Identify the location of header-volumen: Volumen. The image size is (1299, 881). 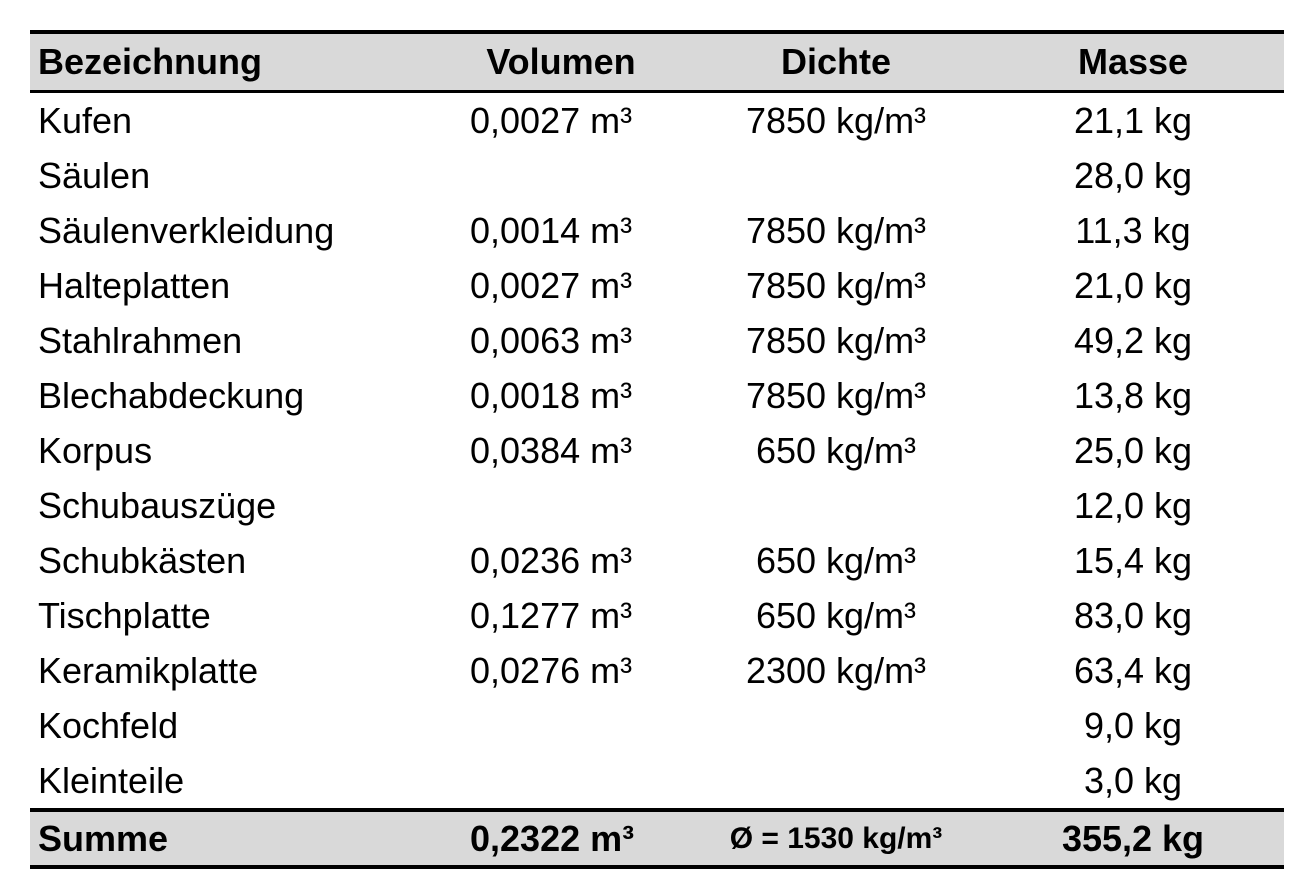
(561, 61).